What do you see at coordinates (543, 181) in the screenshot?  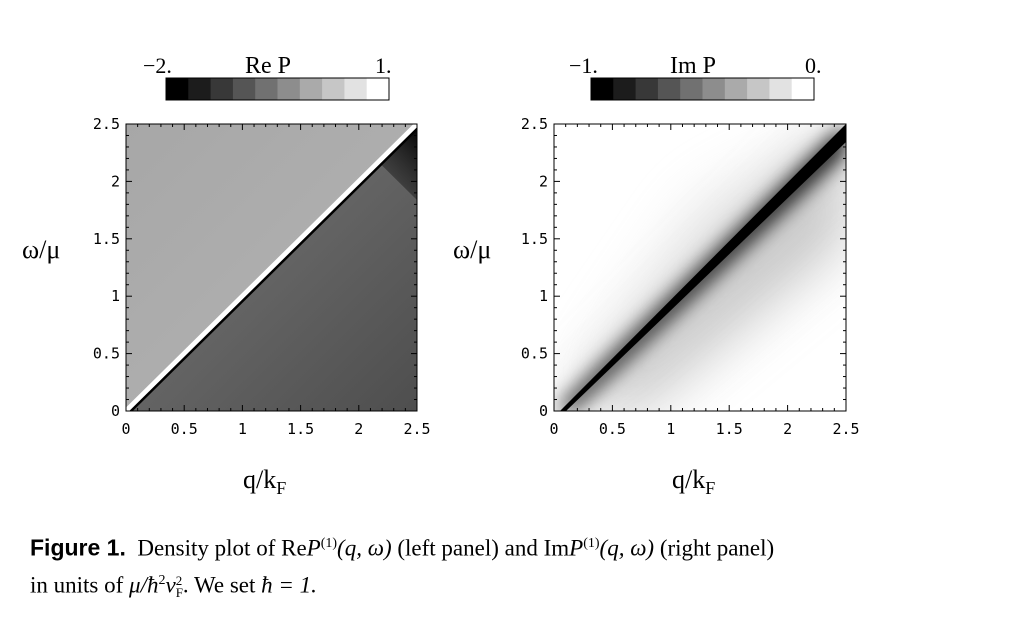 I see `right-y-tick-label: 2` at bounding box center [543, 181].